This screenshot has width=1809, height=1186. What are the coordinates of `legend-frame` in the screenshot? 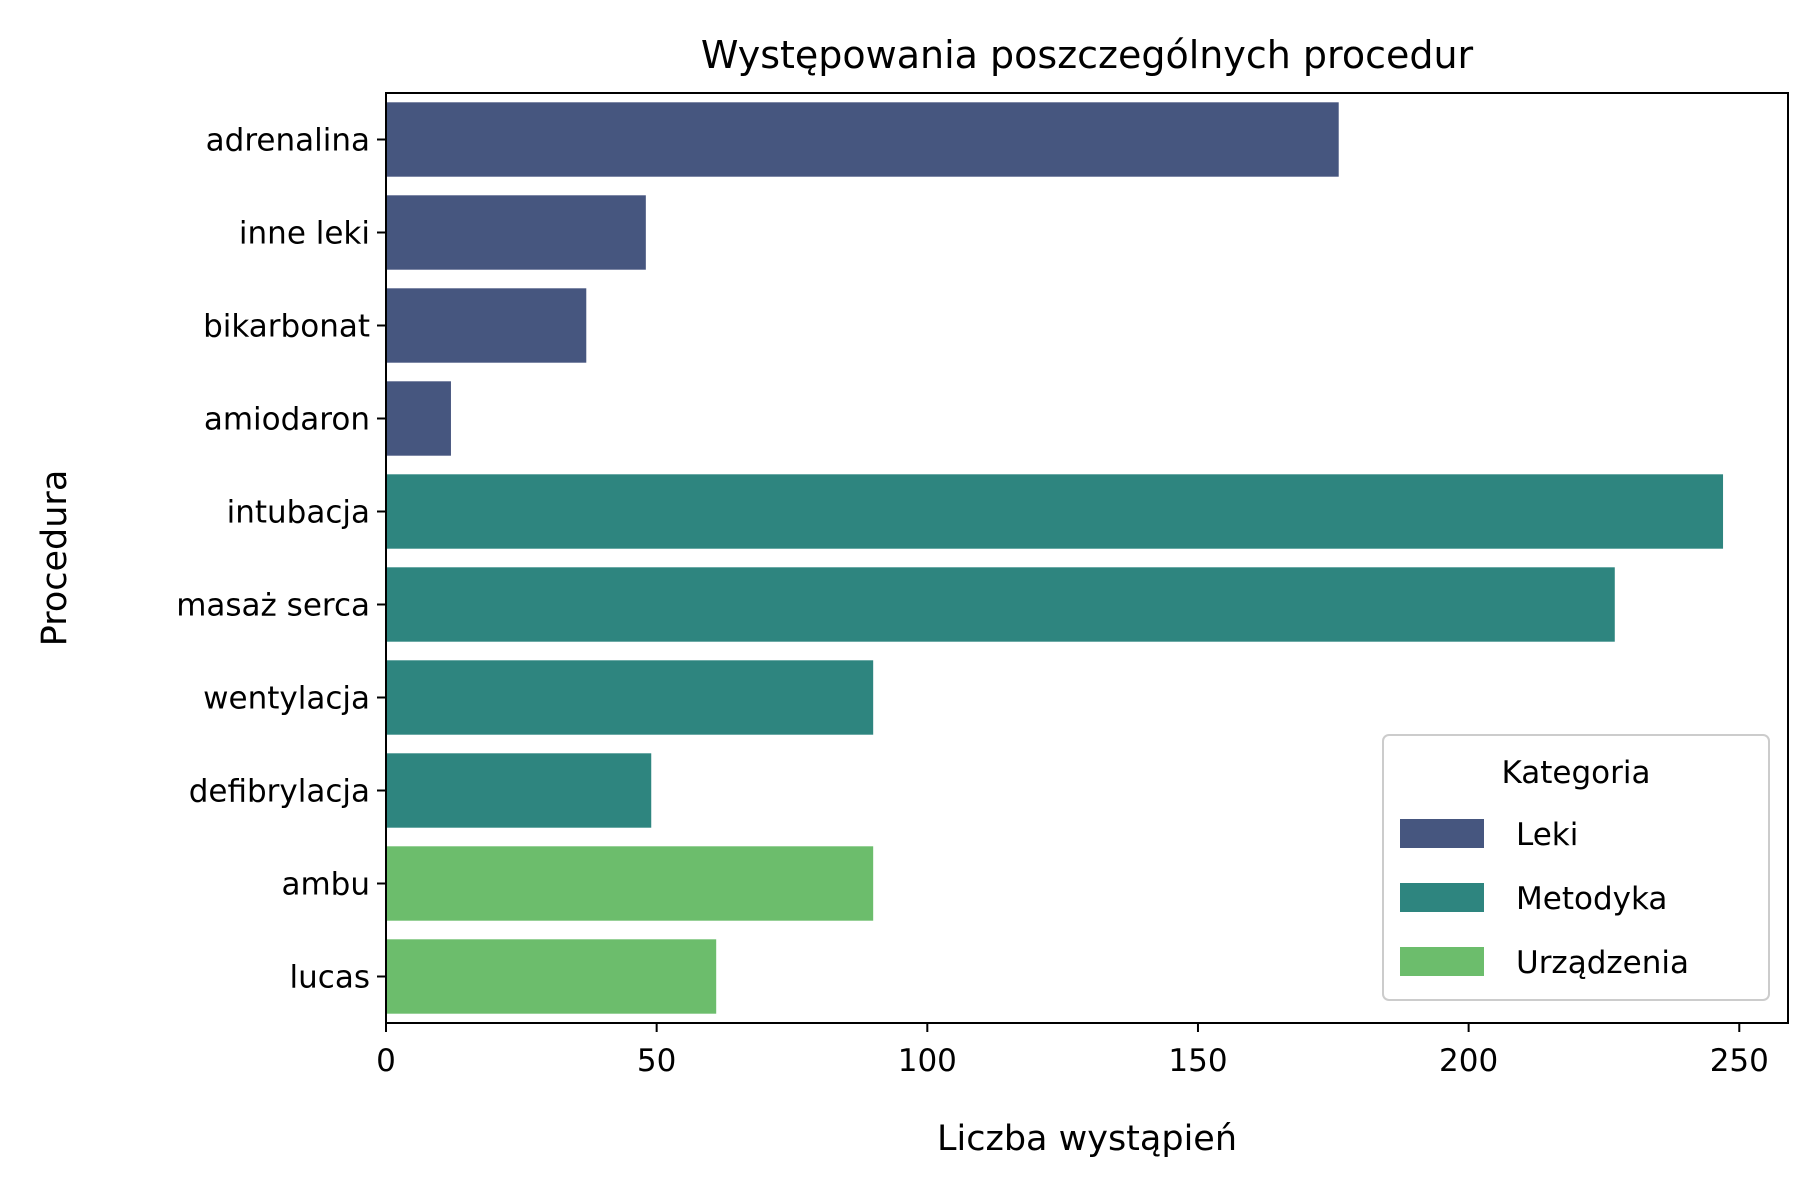 It's located at (1576, 867).